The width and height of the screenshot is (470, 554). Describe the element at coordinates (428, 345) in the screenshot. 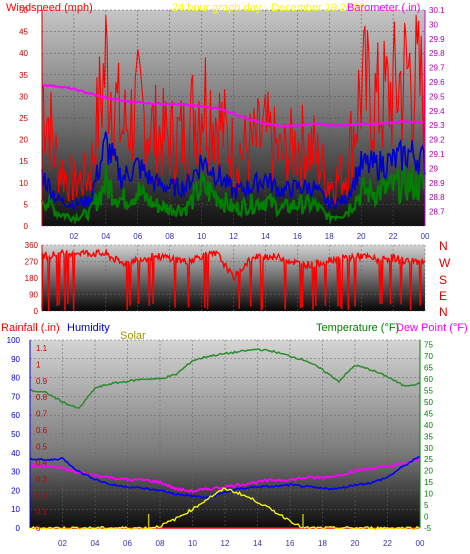

I see `temp-tick-label: 75` at that location.